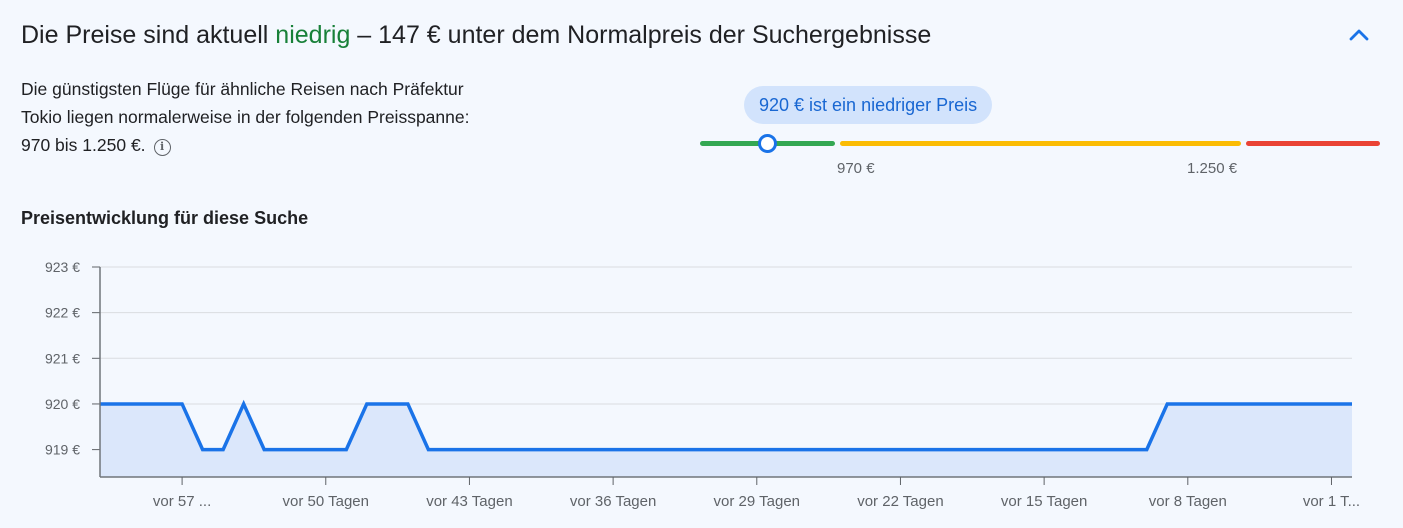  I want to click on y-tick-label: 920 €, so click(62, 404).